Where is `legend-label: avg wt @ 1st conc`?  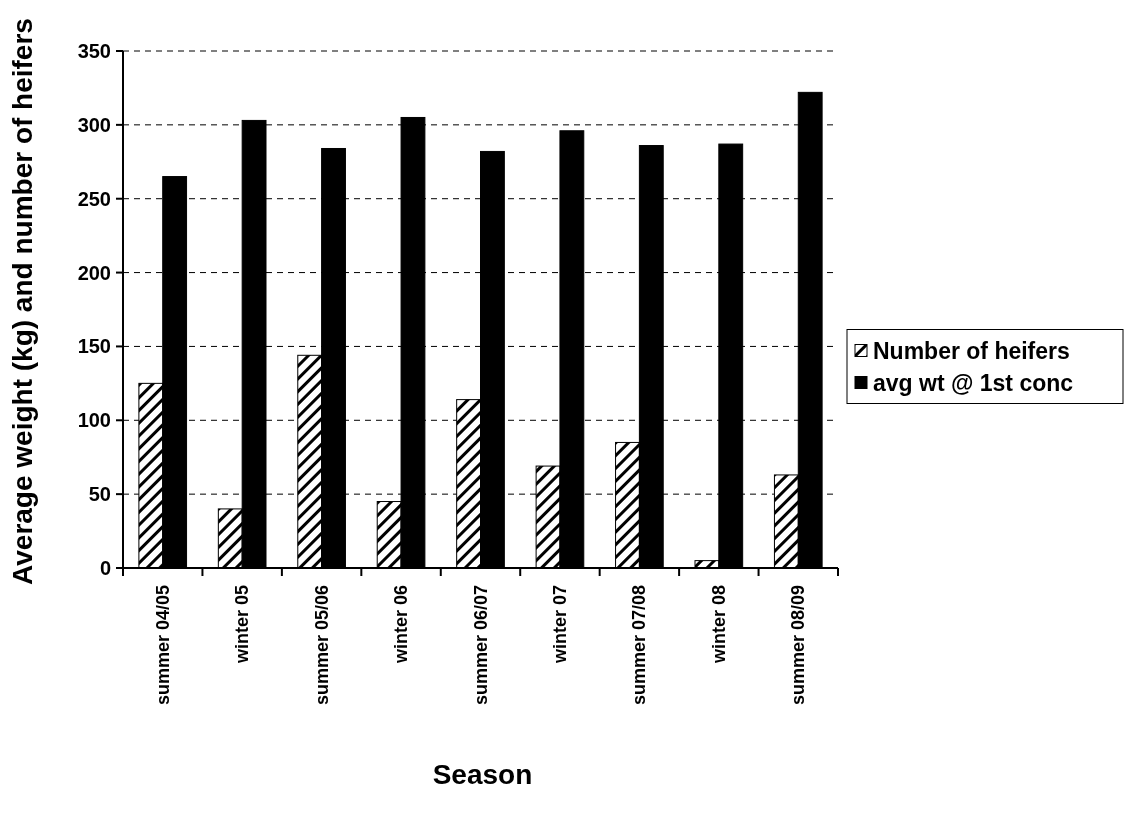
legend-label: avg wt @ 1st conc is located at coordinates (973, 382).